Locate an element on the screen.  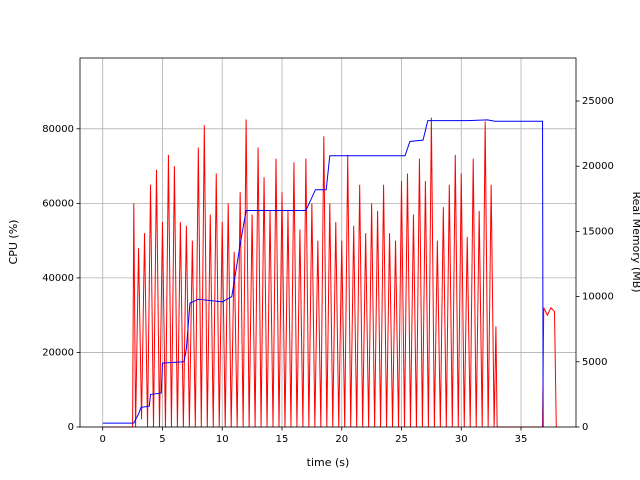
y-tick-label: 80000 is located at coordinates (58, 129).